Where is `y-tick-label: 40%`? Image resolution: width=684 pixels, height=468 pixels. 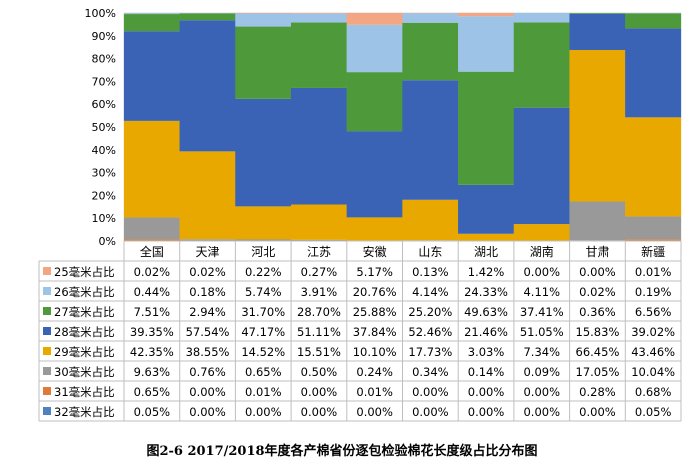 y-tick-label: 40% is located at coordinates (104, 150).